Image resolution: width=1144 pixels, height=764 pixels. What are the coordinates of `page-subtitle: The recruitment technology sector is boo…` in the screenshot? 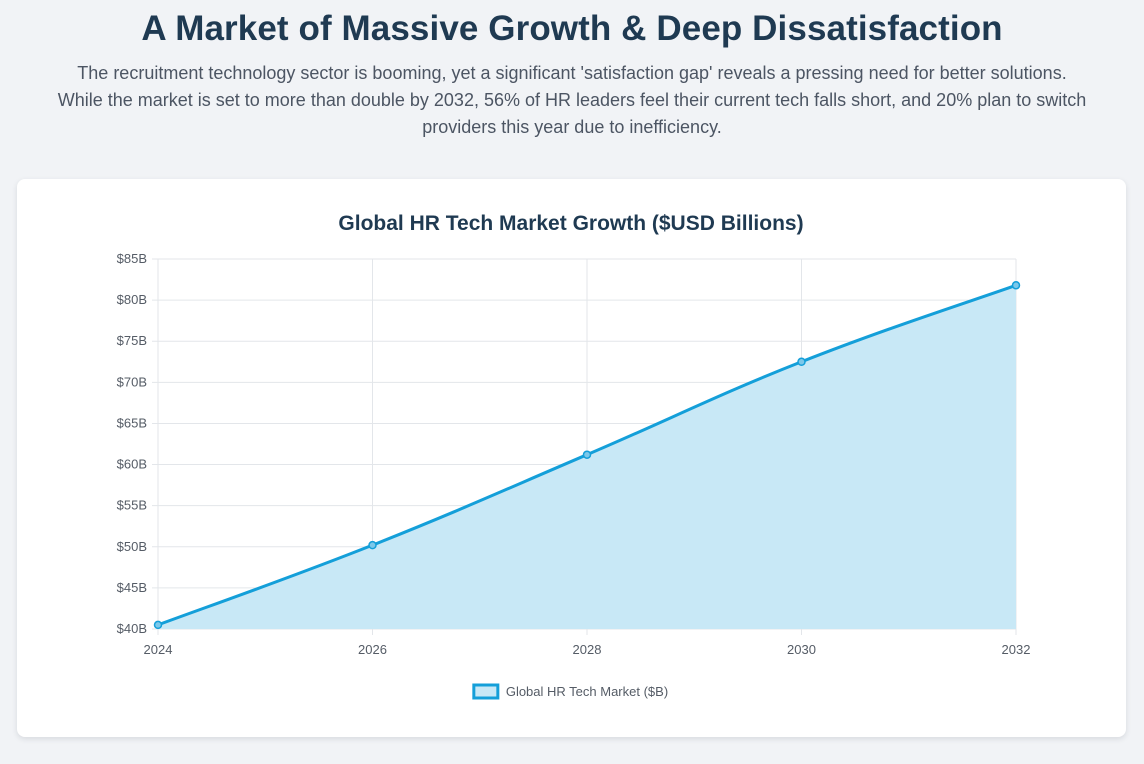 It's located at (572, 100).